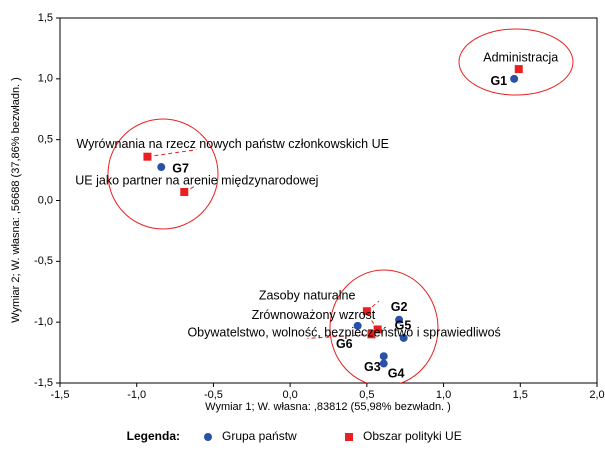  What do you see at coordinates (596, 395) in the screenshot?
I see `x-tick-label: 2,0` at bounding box center [596, 395].